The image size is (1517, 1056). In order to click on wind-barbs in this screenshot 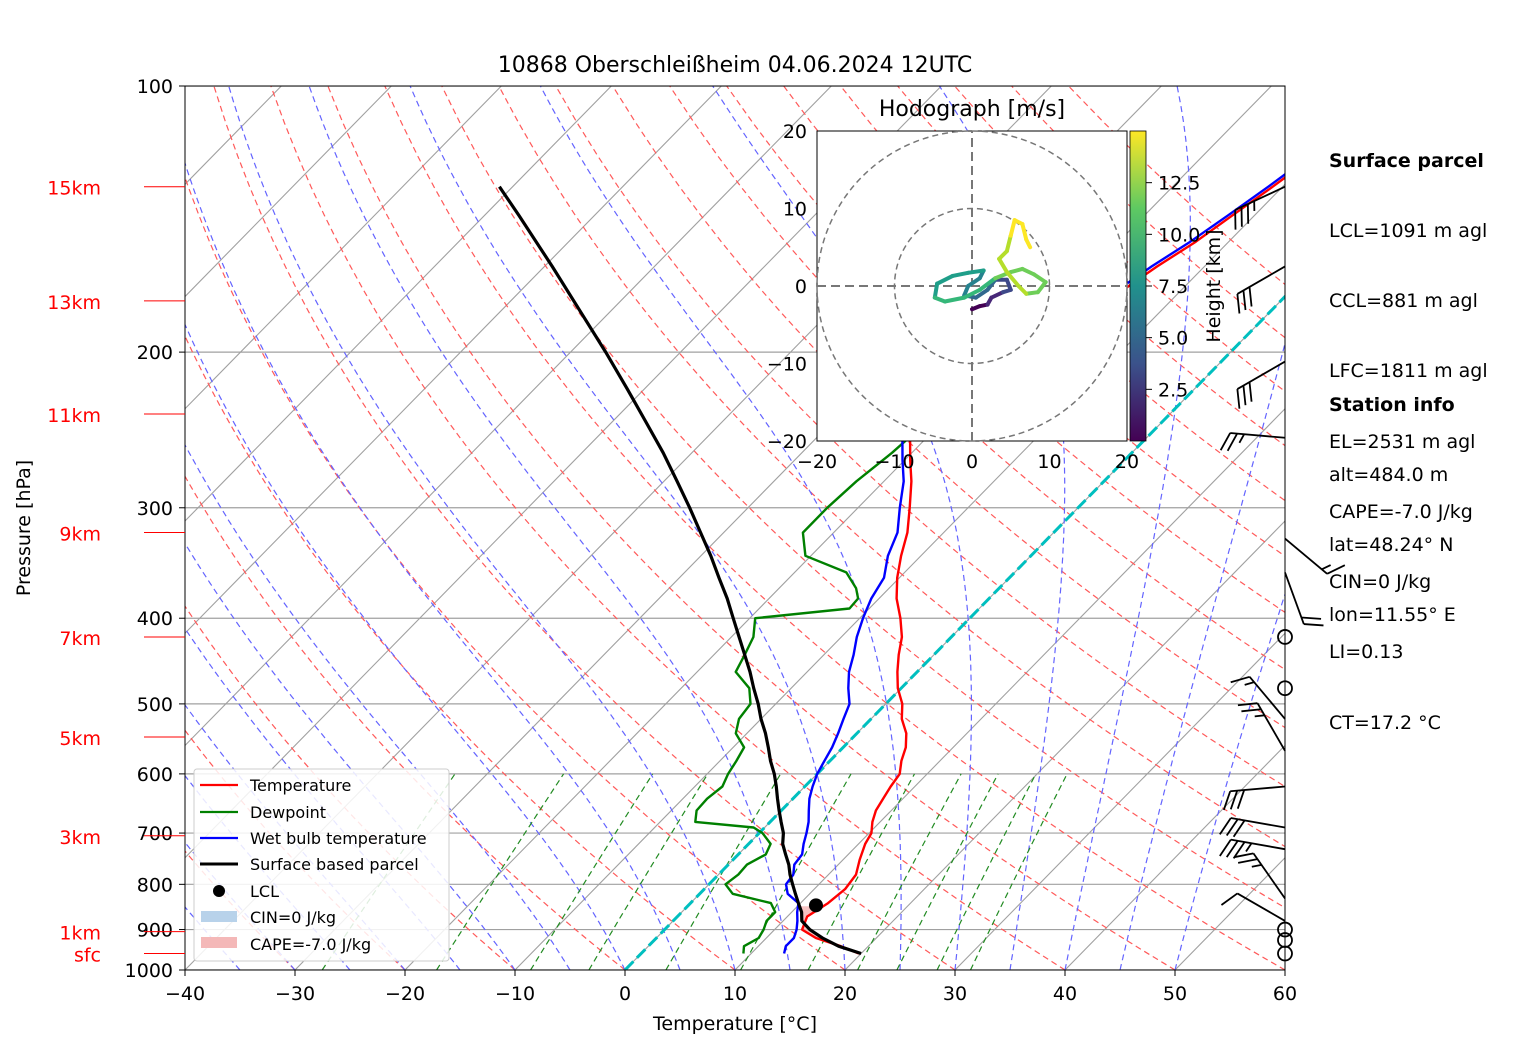, I will do `click(1282, 573)`.